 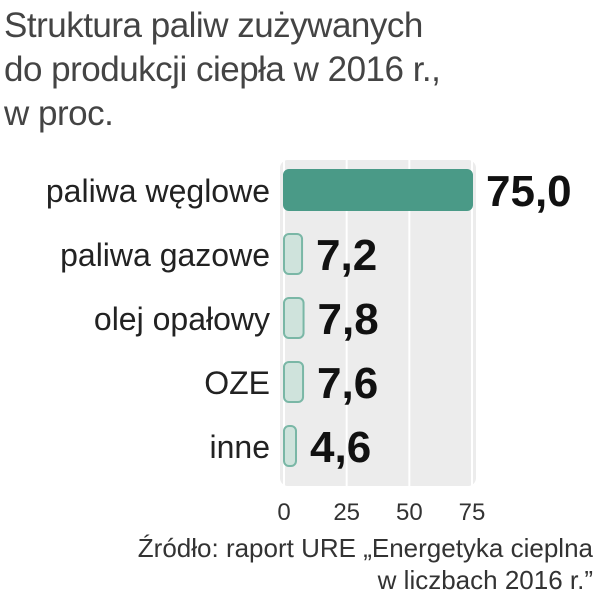 What do you see at coordinates (347, 383) in the screenshot?
I see `value-label-3: 7,6` at bounding box center [347, 383].